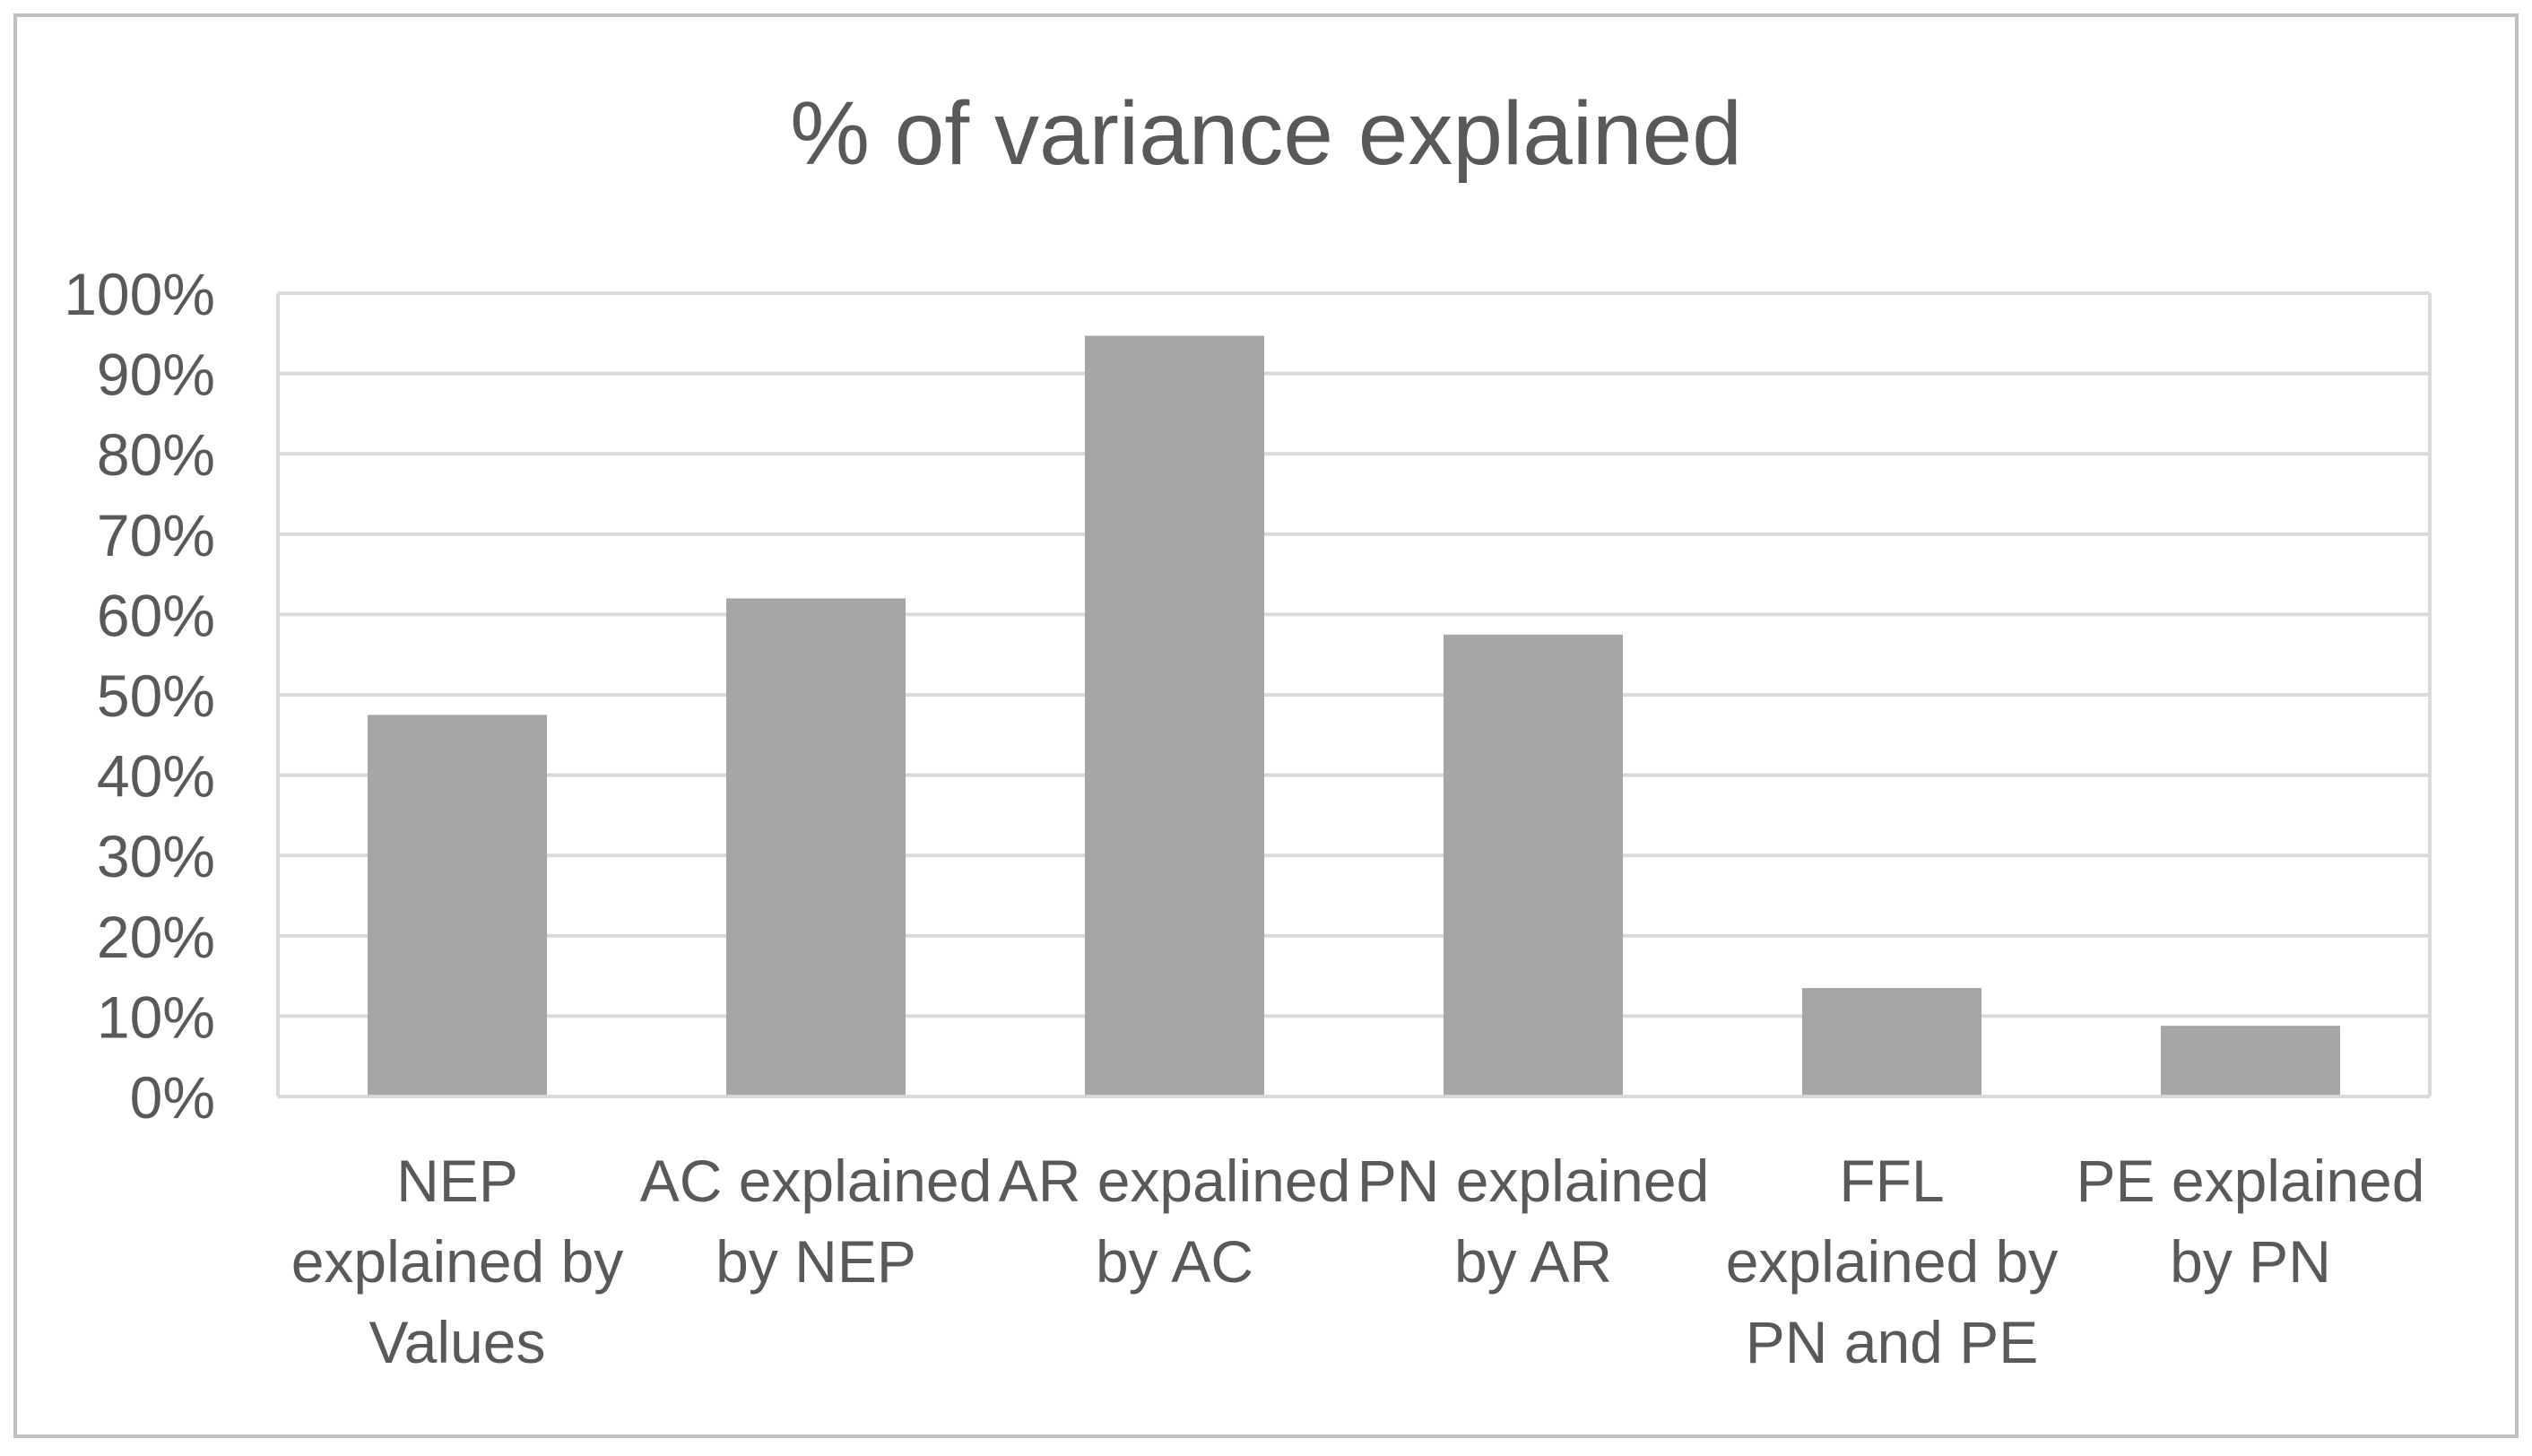 Image resolution: width=2532 pixels, height=1456 pixels. I want to click on x-tick-label-line: FFL, so click(1891, 1181).